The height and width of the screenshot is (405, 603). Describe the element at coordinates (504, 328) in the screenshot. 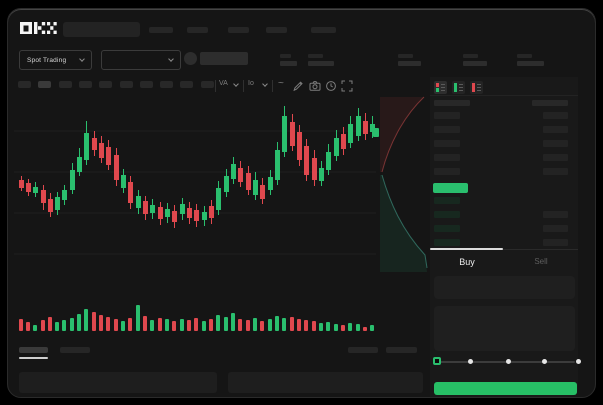

I see `amount-input` at that location.